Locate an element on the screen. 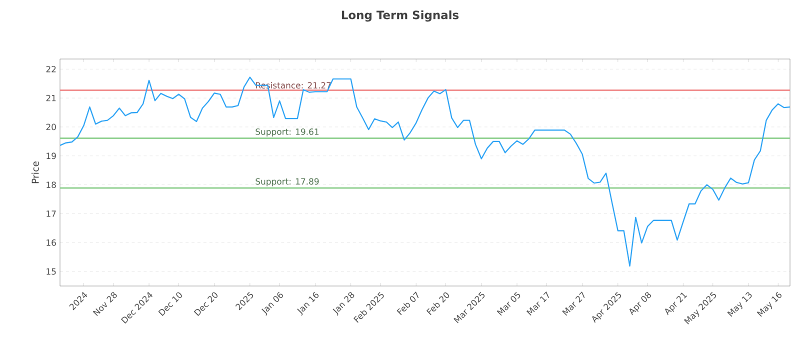 The image size is (800, 350). y-tick-label: 15 is located at coordinates (51, 271).